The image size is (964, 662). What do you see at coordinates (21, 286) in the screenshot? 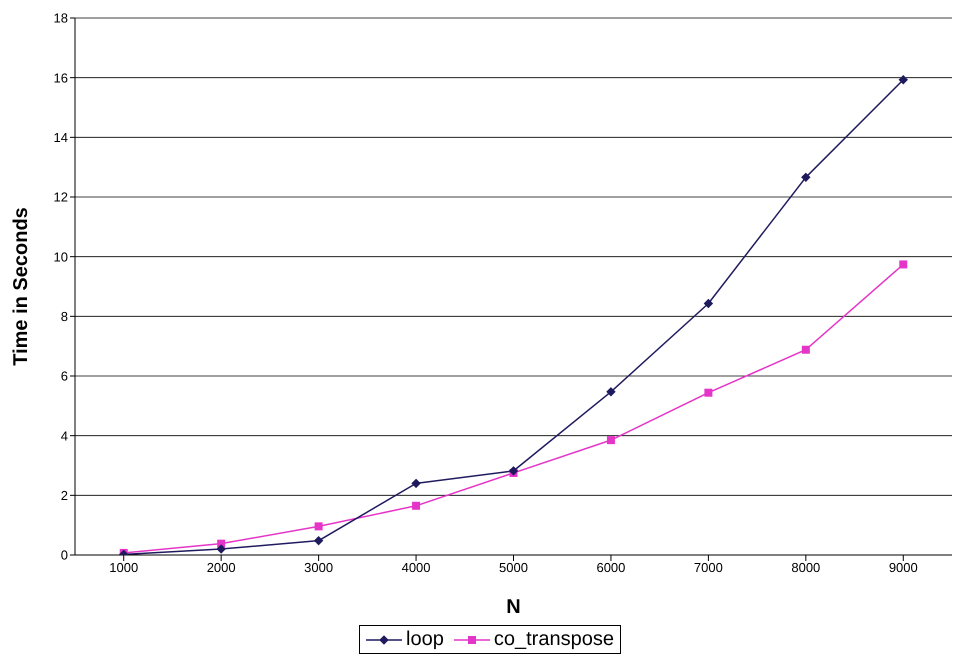
I see `y-axis-title: Time in Seconds` at bounding box center [21, 286].